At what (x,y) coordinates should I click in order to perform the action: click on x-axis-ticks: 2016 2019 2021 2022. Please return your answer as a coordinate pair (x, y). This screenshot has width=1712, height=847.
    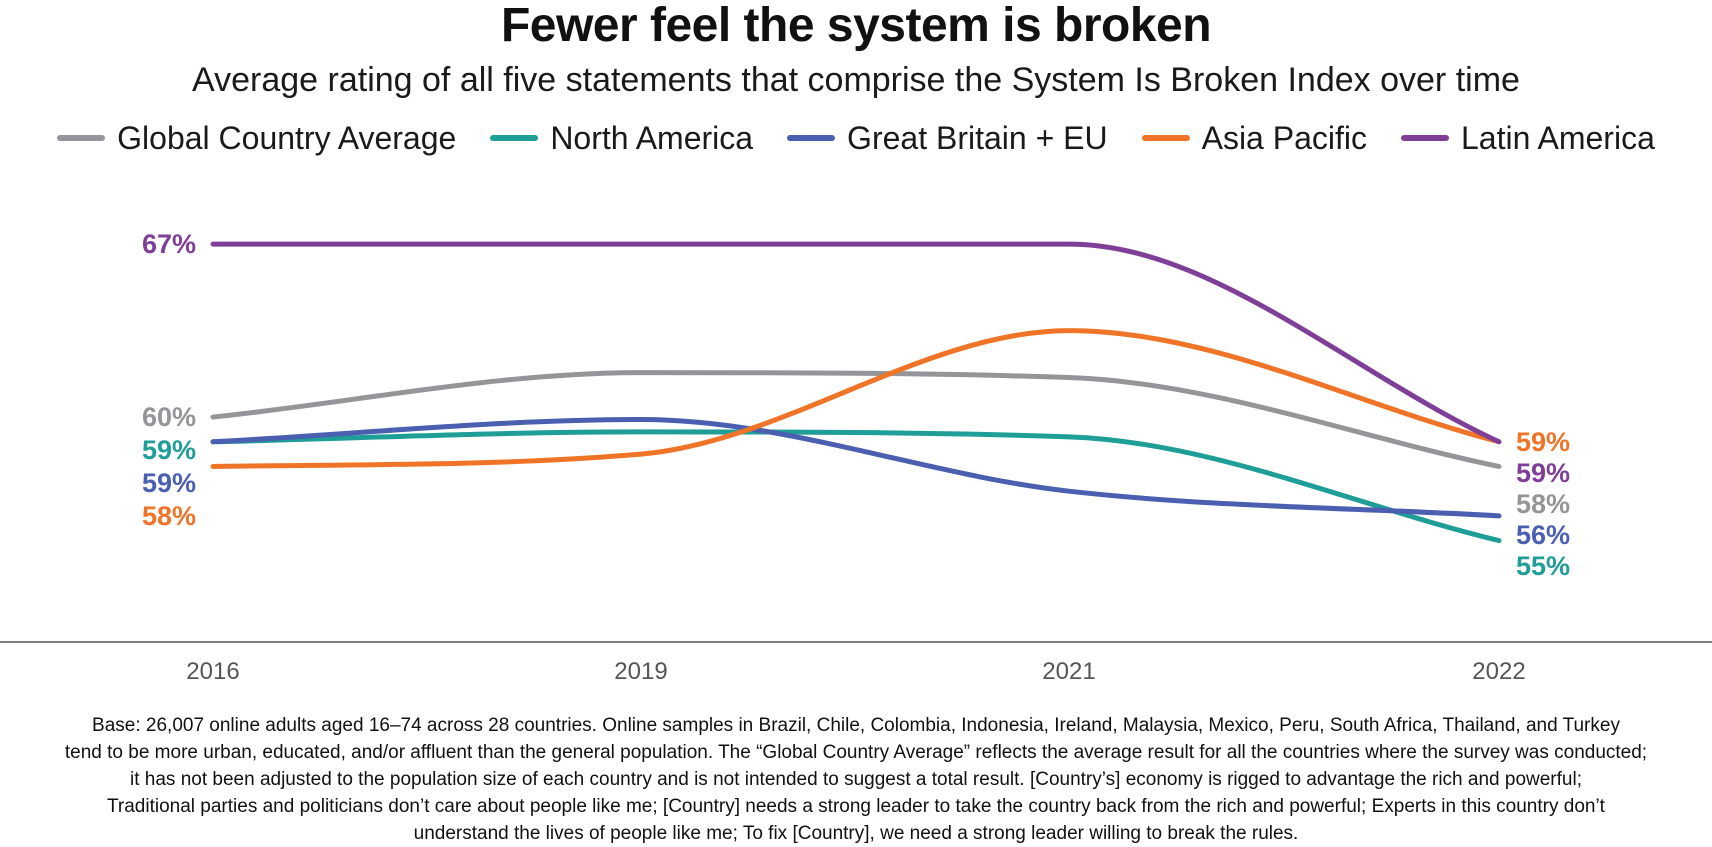
    Looking at the image, I should click on (855, 671).